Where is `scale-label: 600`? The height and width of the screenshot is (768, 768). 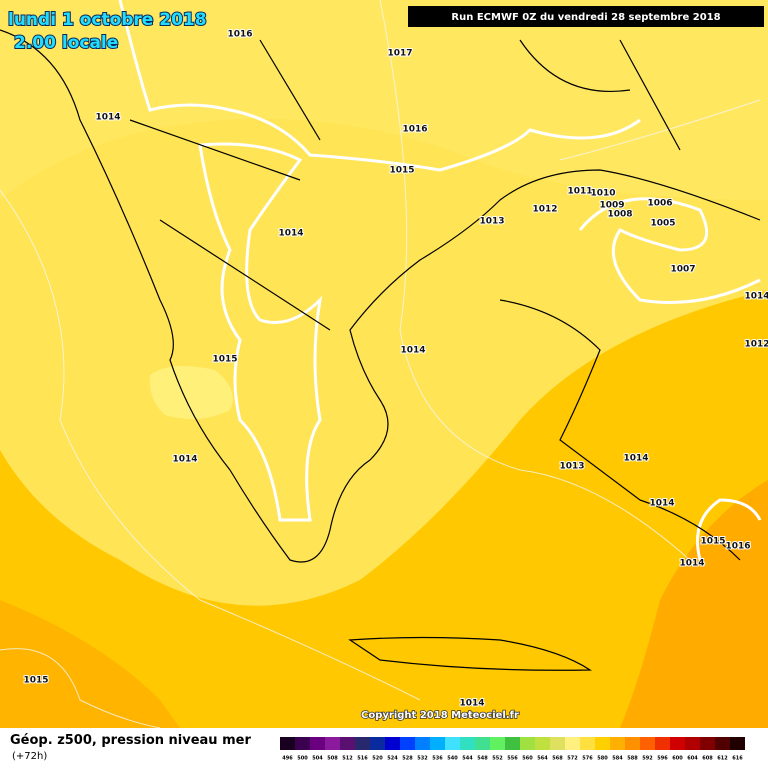 scale-label: 600 is located at coordinates (677, 759).